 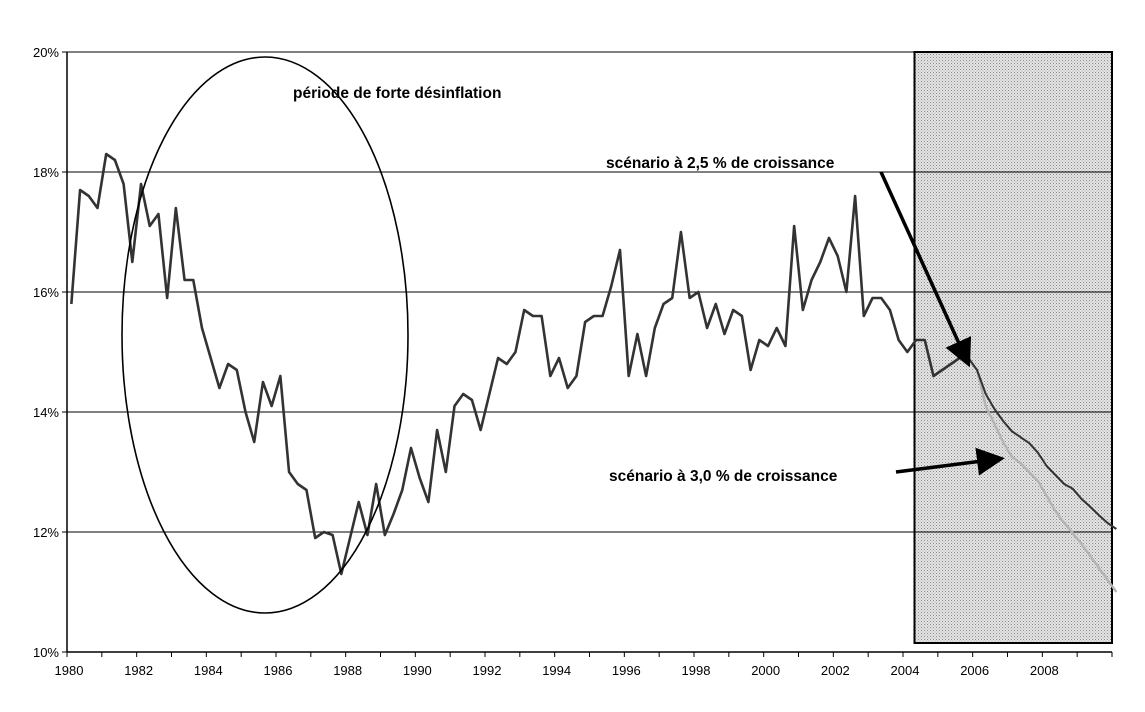 What do you see at coordinates (720, 163) in the screenshot?
I see `annotation-scenario-25: scénario à 2,5 % de croissance` at bounding box center [720, 163].